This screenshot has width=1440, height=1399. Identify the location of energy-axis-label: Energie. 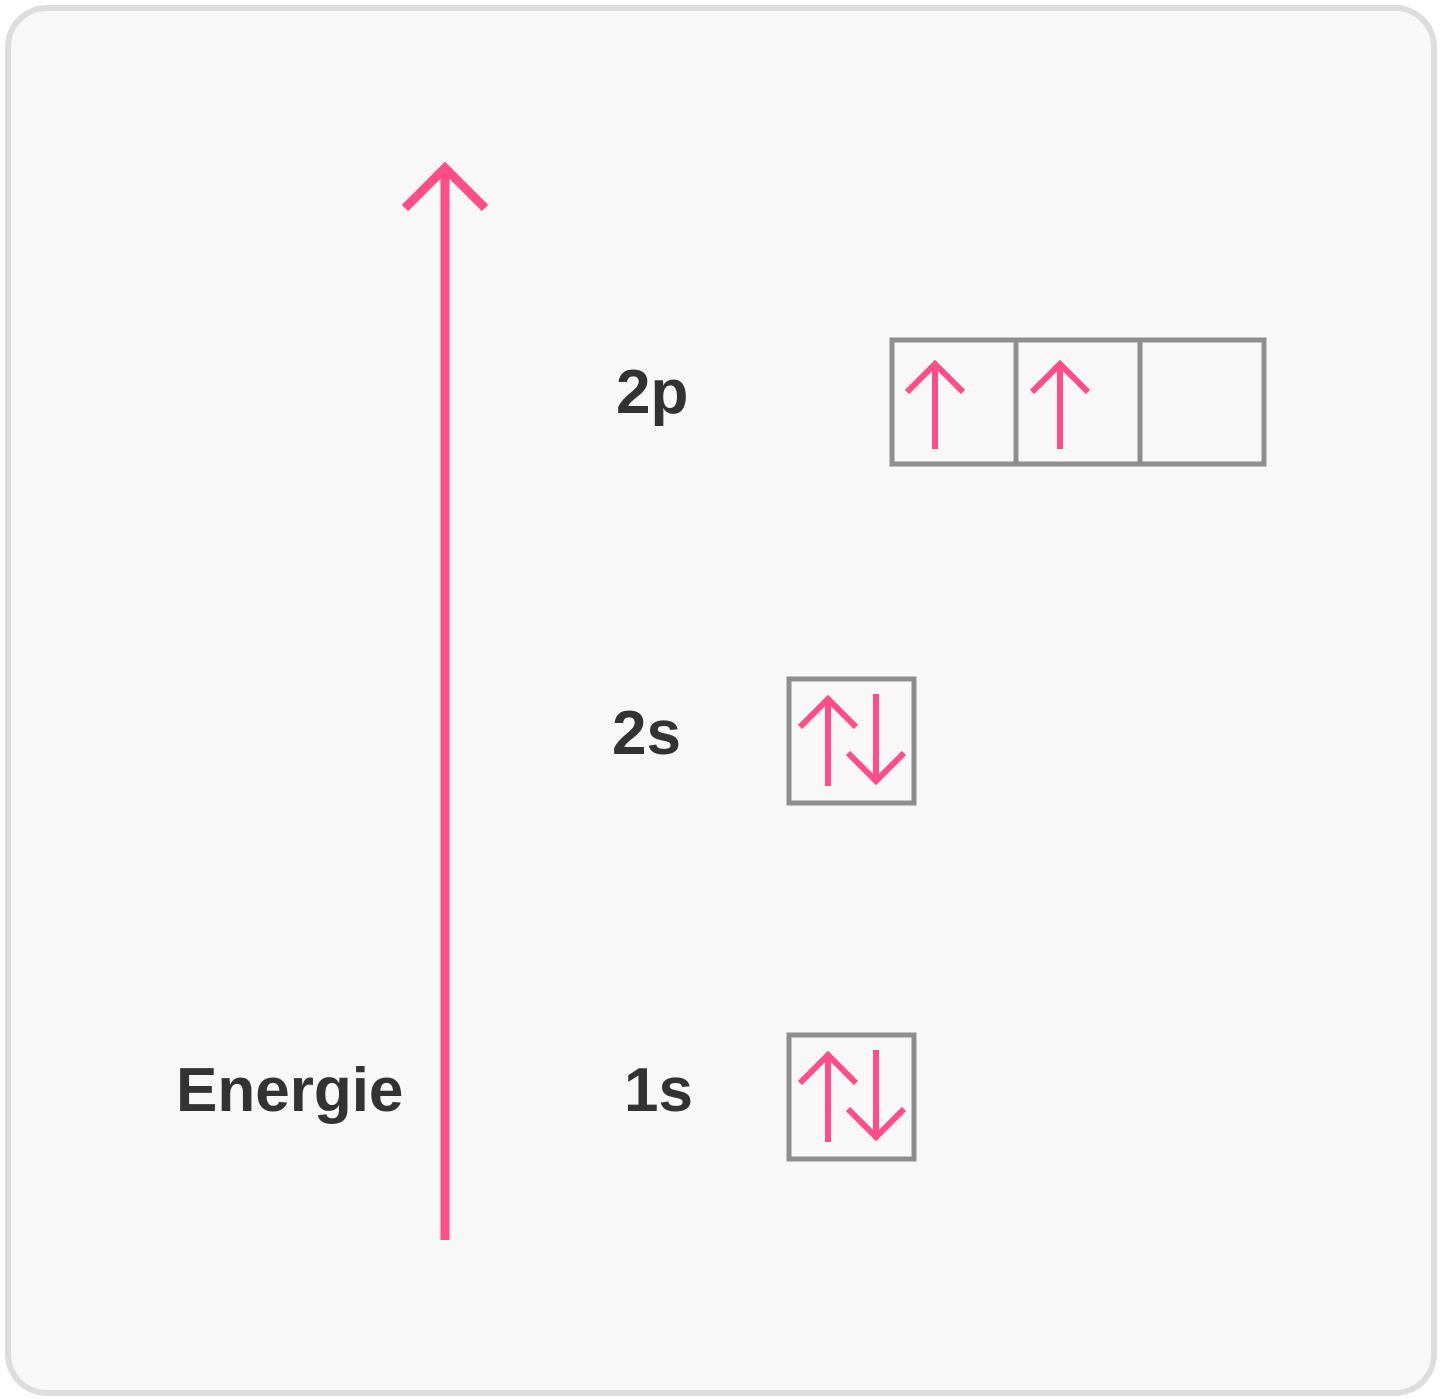
(290, 1090).